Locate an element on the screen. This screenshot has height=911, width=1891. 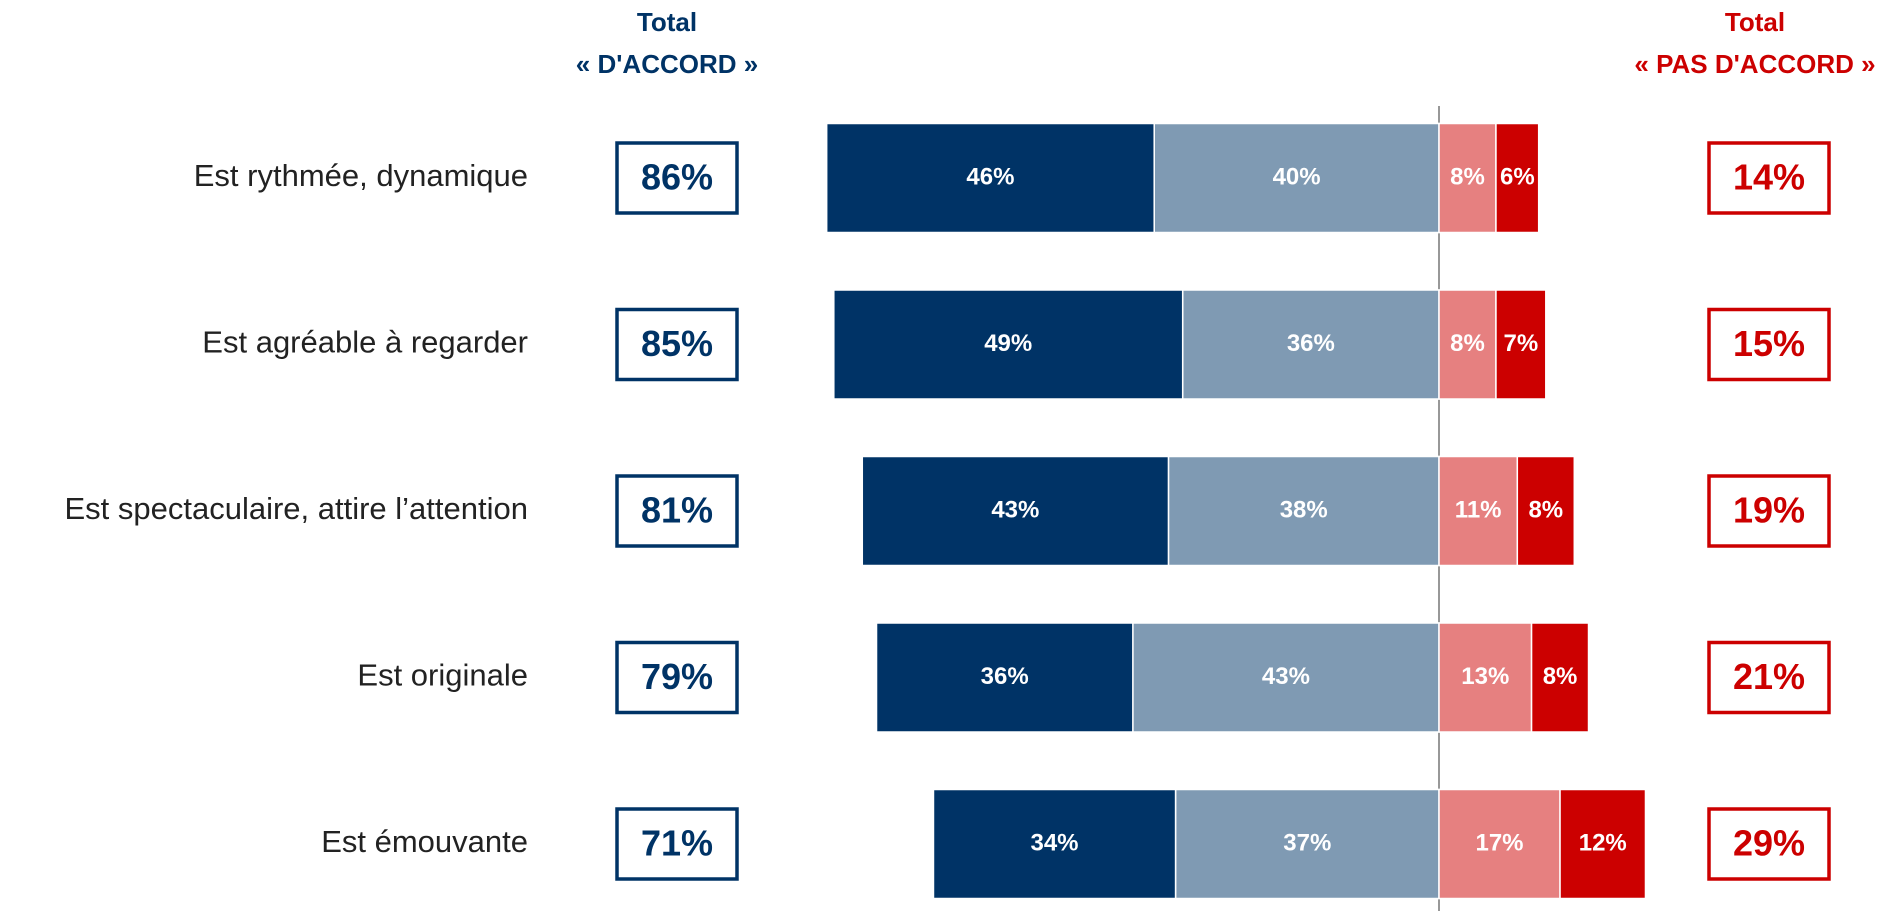
segment-label: 12% is located at coordinates (1603, 842).